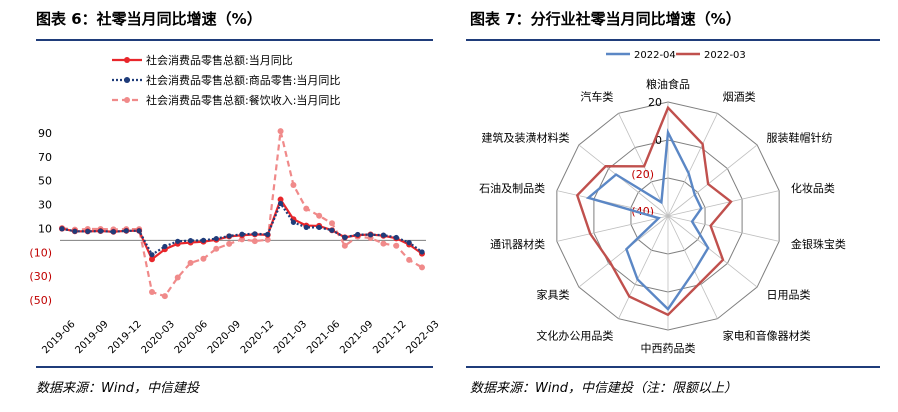 The image size is (898, 412). Describe the element at coordinates (242, 229) in the screenshot. I see `series-line-goods` at that location.